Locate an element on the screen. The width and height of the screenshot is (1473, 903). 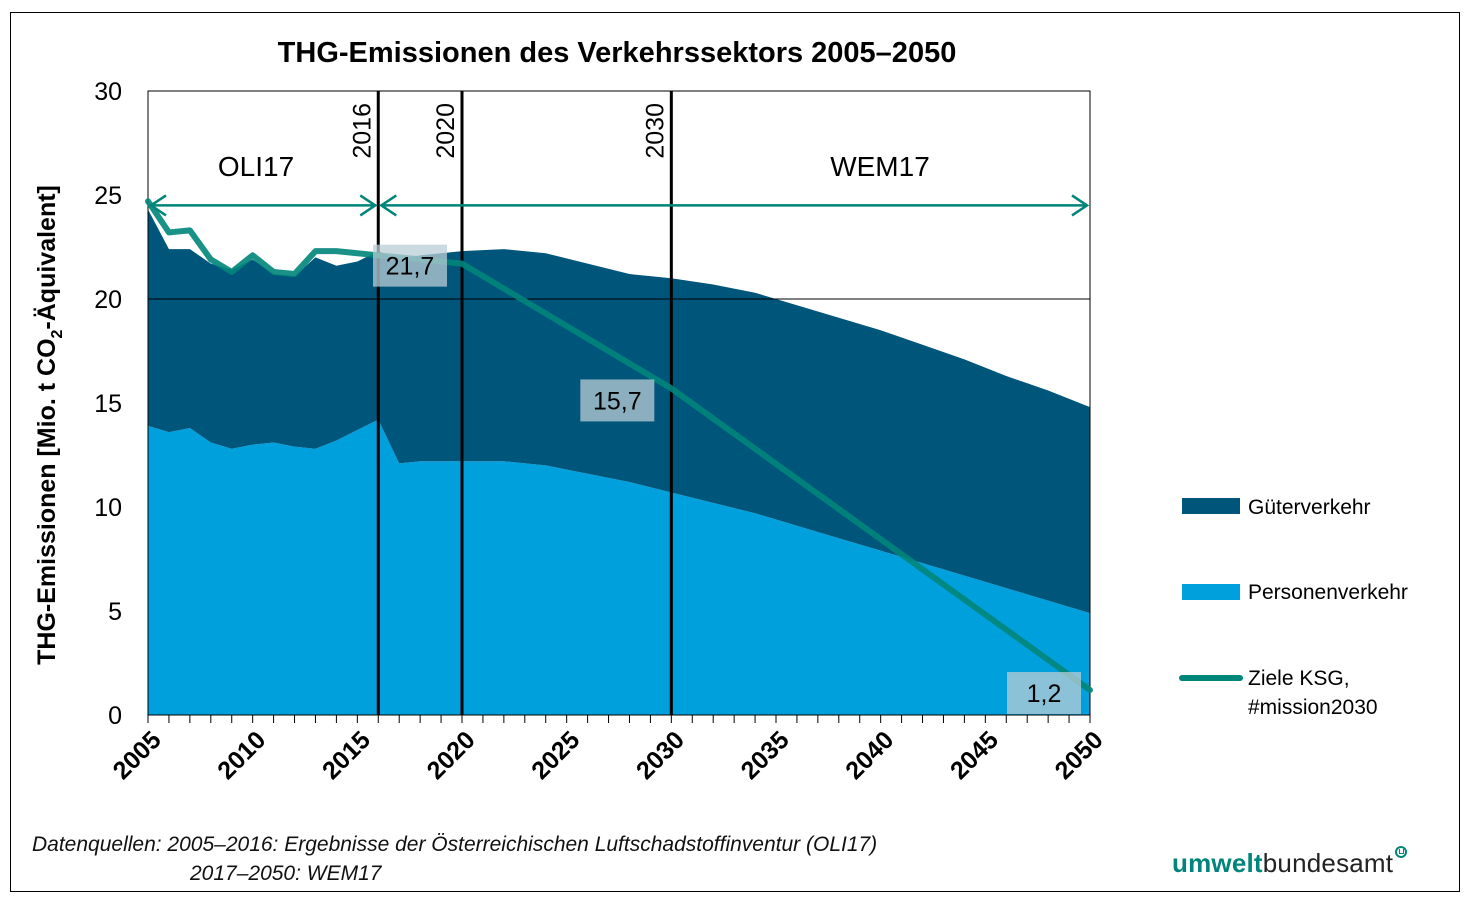
svg-text: 15,7 is located at coordinates (617, 401).